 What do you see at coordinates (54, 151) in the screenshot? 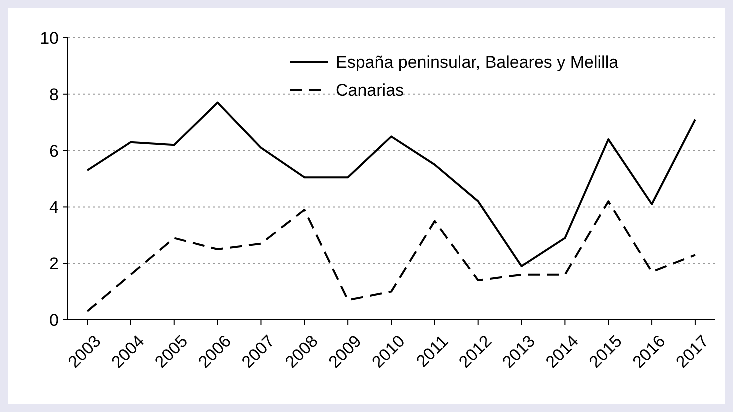
I see `y-tick-label: 6` at bounding box center [54, 151].